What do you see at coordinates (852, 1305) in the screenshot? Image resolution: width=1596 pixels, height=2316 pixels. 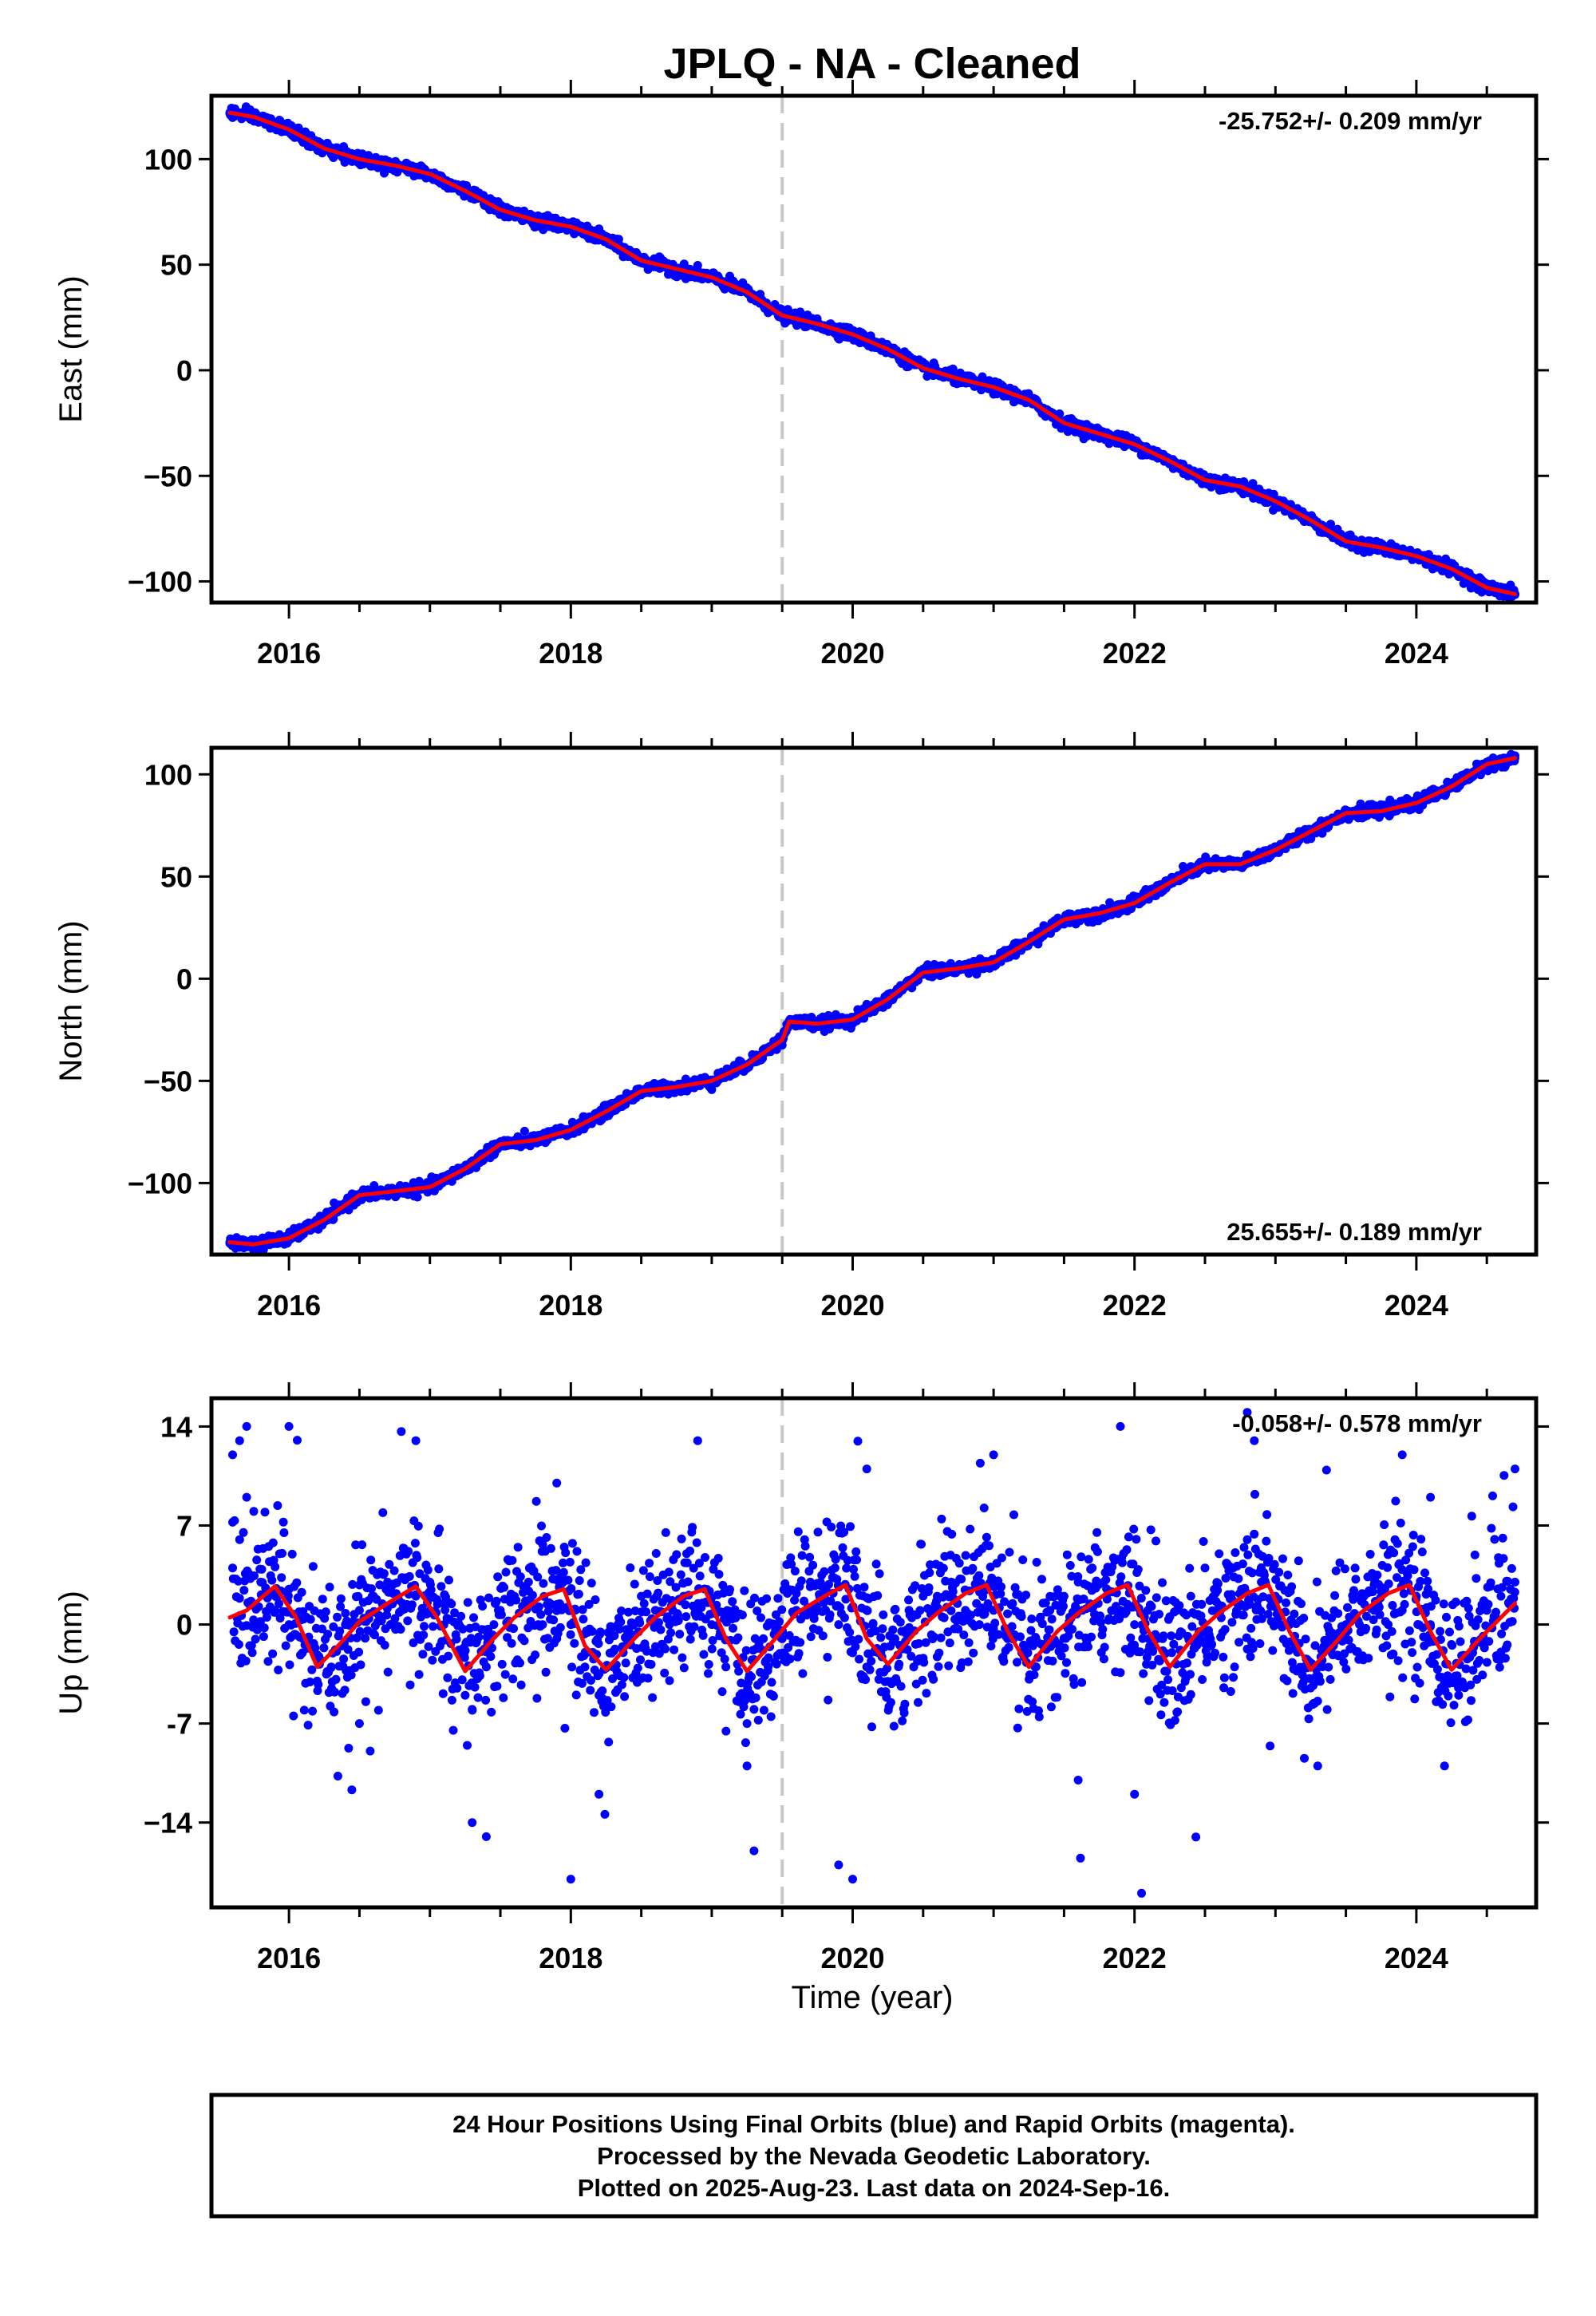 I see `north-xtick-label: 2020` at bounding box center [852, 1305].